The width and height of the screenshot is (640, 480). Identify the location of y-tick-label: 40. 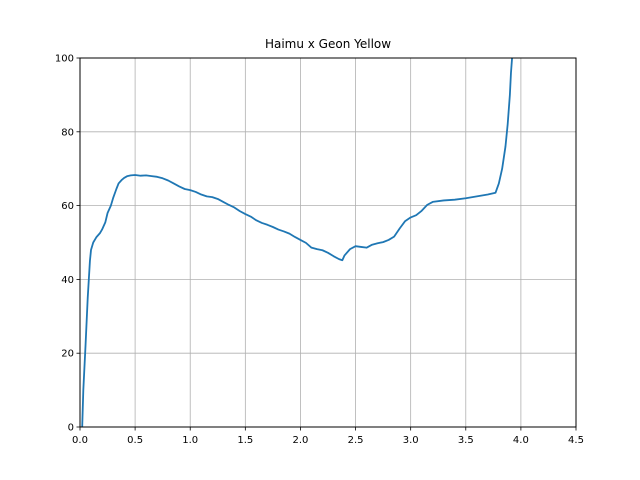
(67, 280).